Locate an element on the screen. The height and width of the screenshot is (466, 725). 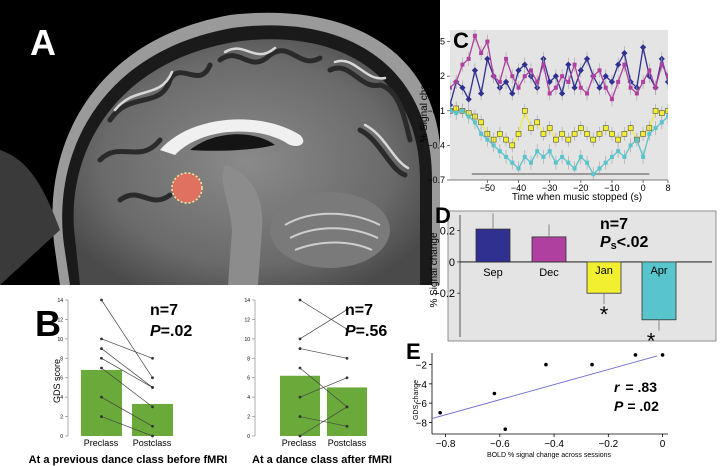
c-xtick-label: −50 is located at coordinates (487, 188).